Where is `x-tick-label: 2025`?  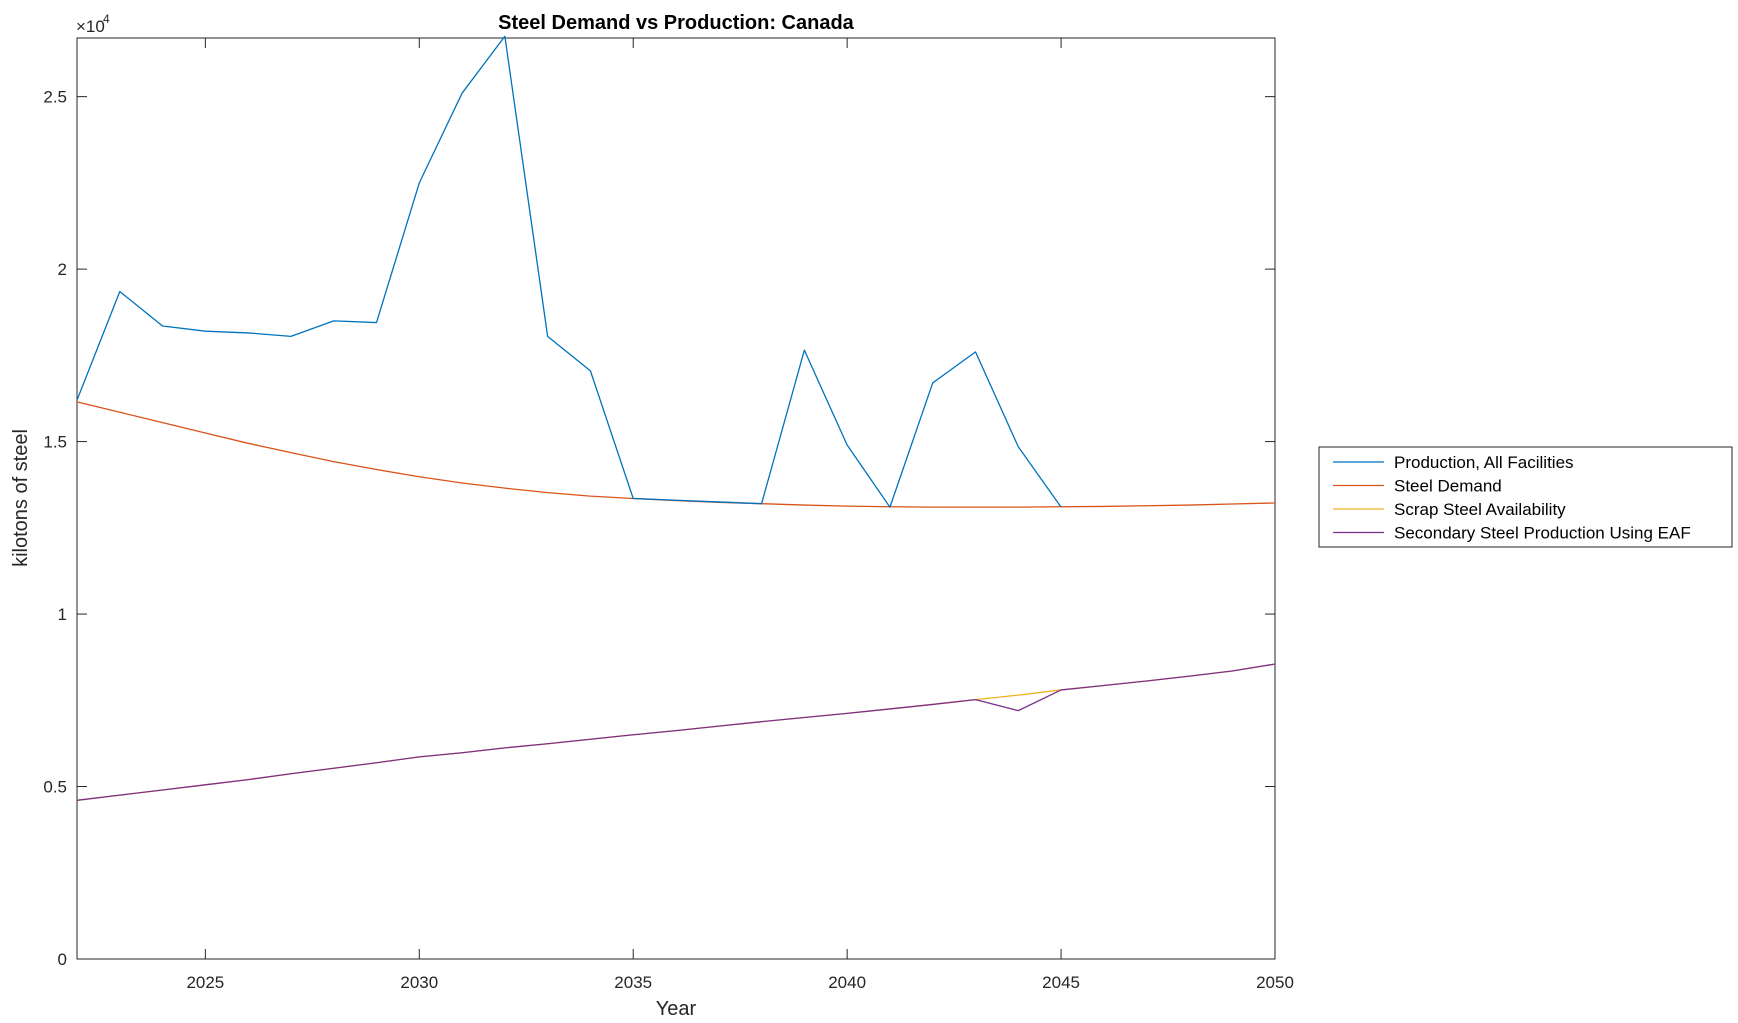 x-tick-label: 2025 is located at coordinates (205, 982).